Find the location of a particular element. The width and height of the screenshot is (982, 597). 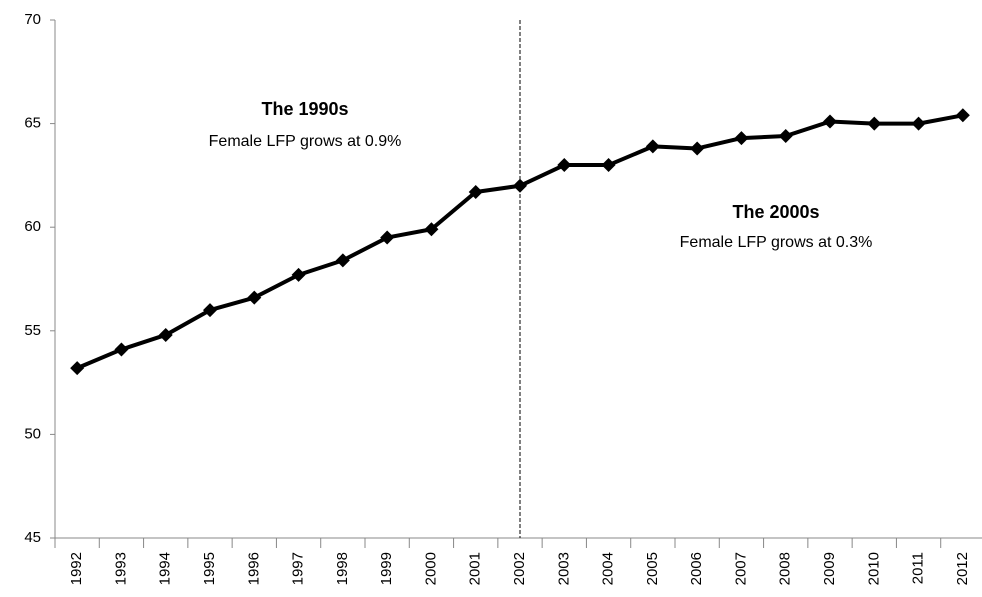

x-tick-label: 2004 is located at coordinates (608, 568).